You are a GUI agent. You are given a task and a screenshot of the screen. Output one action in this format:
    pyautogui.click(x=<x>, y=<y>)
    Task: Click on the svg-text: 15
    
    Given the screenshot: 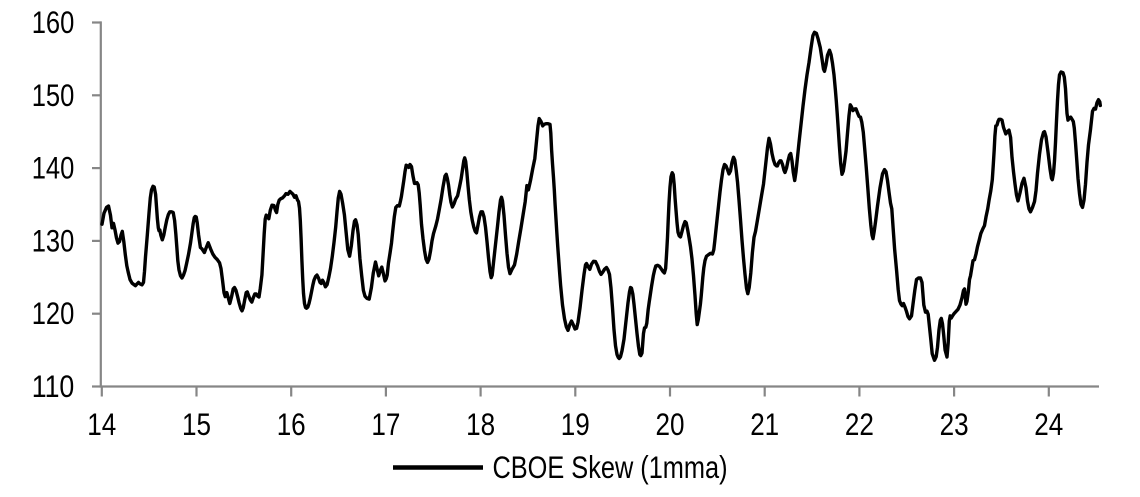 What is the action you would take?
    pyautogui.click(x=196, y=424)
    